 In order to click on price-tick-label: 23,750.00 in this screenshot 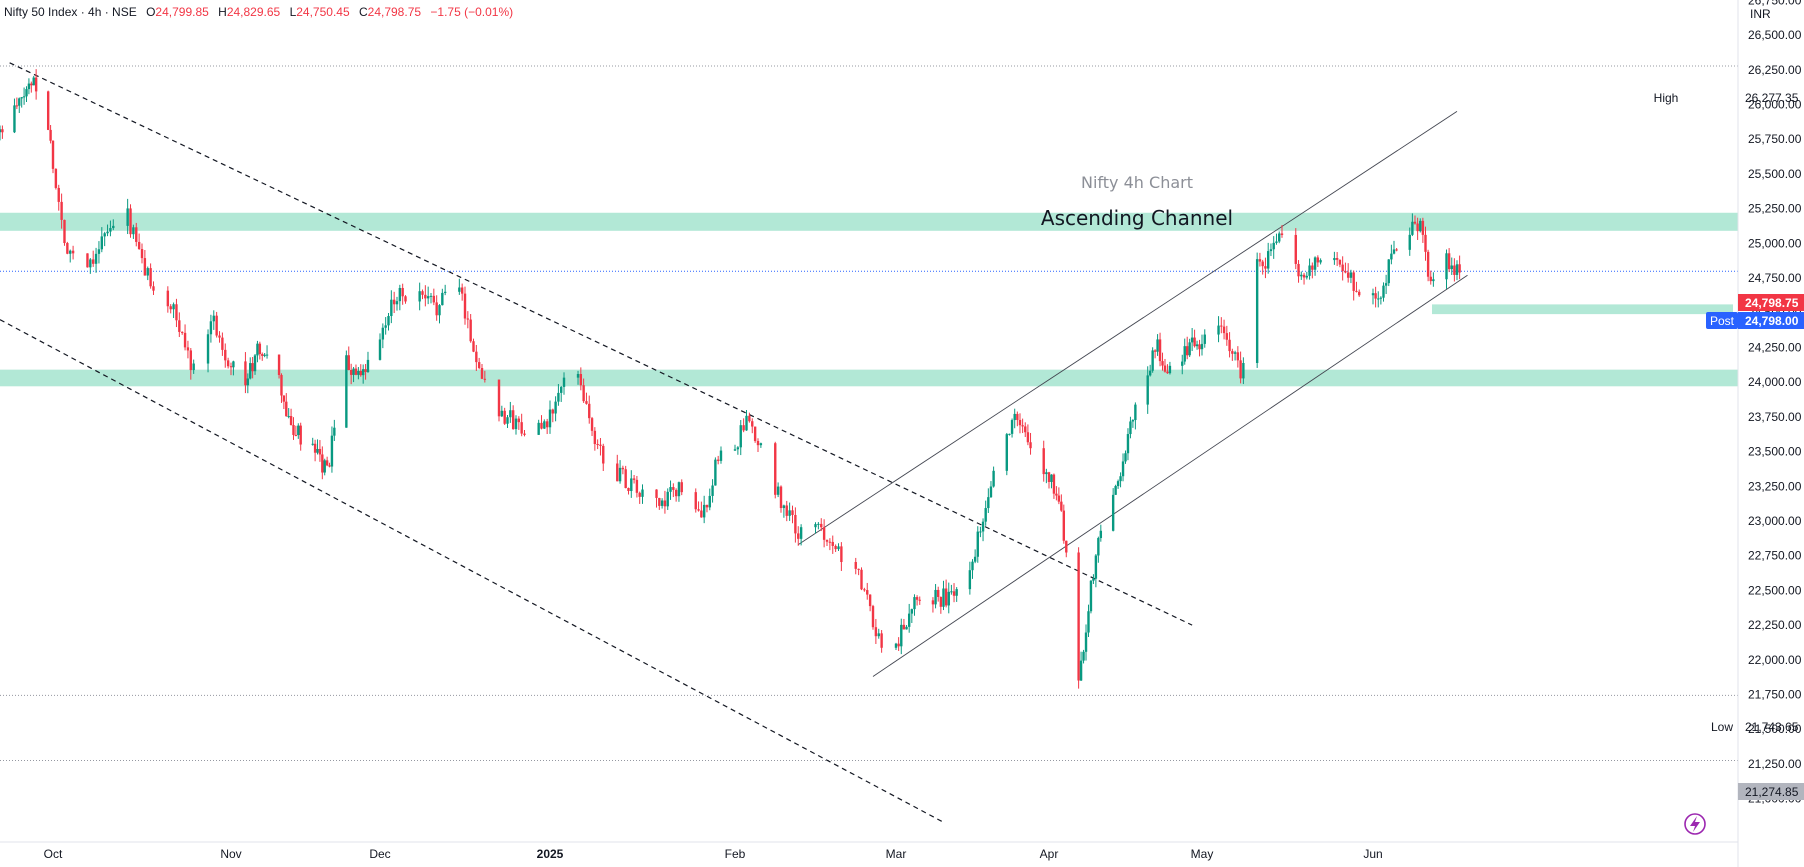, I will do `click(1775, 417)`.